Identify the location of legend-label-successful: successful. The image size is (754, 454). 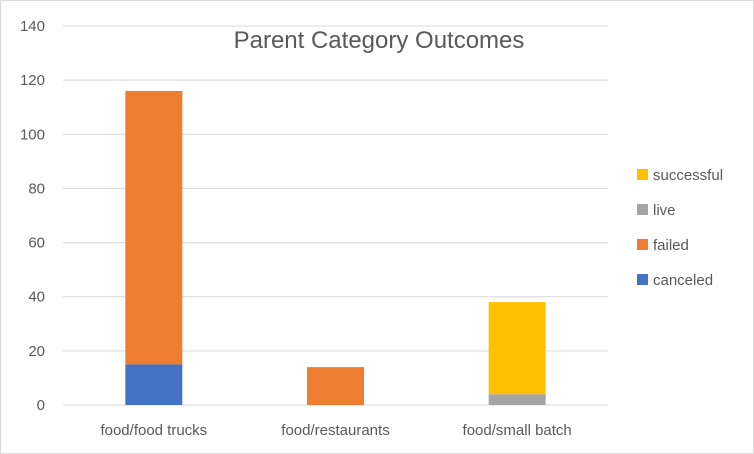
(688, 175).